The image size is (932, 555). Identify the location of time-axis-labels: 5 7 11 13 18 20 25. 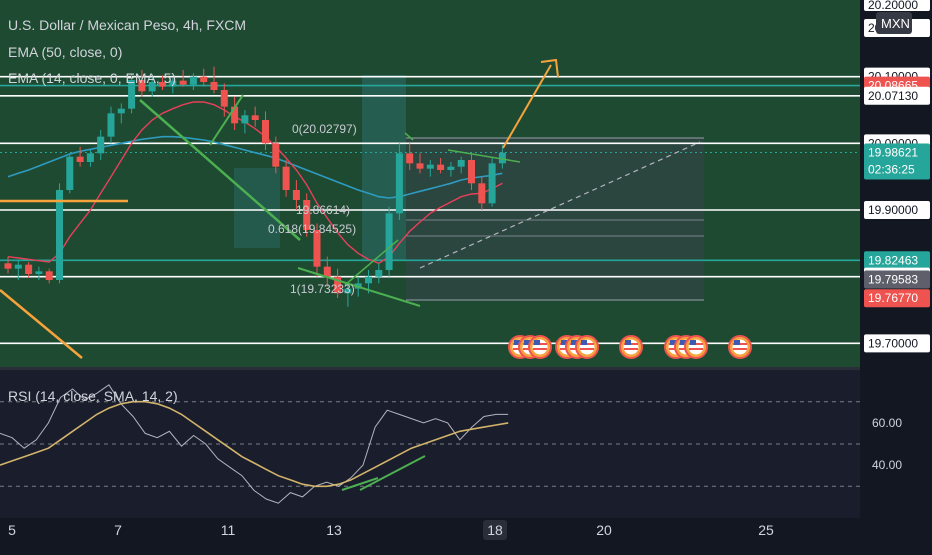
(391, 530).